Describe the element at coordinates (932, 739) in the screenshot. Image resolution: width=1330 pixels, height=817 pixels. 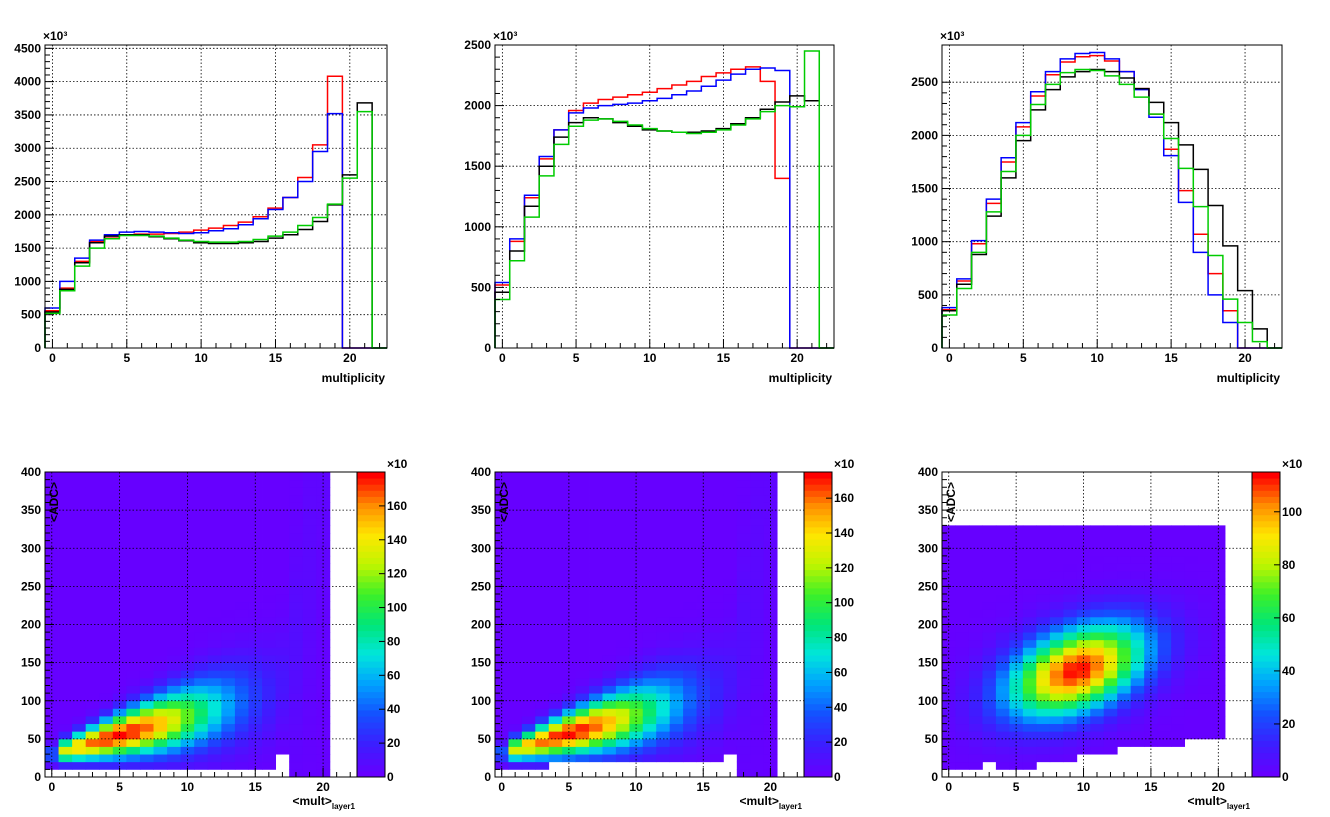
I see `y-tick-label: 50` at that location.